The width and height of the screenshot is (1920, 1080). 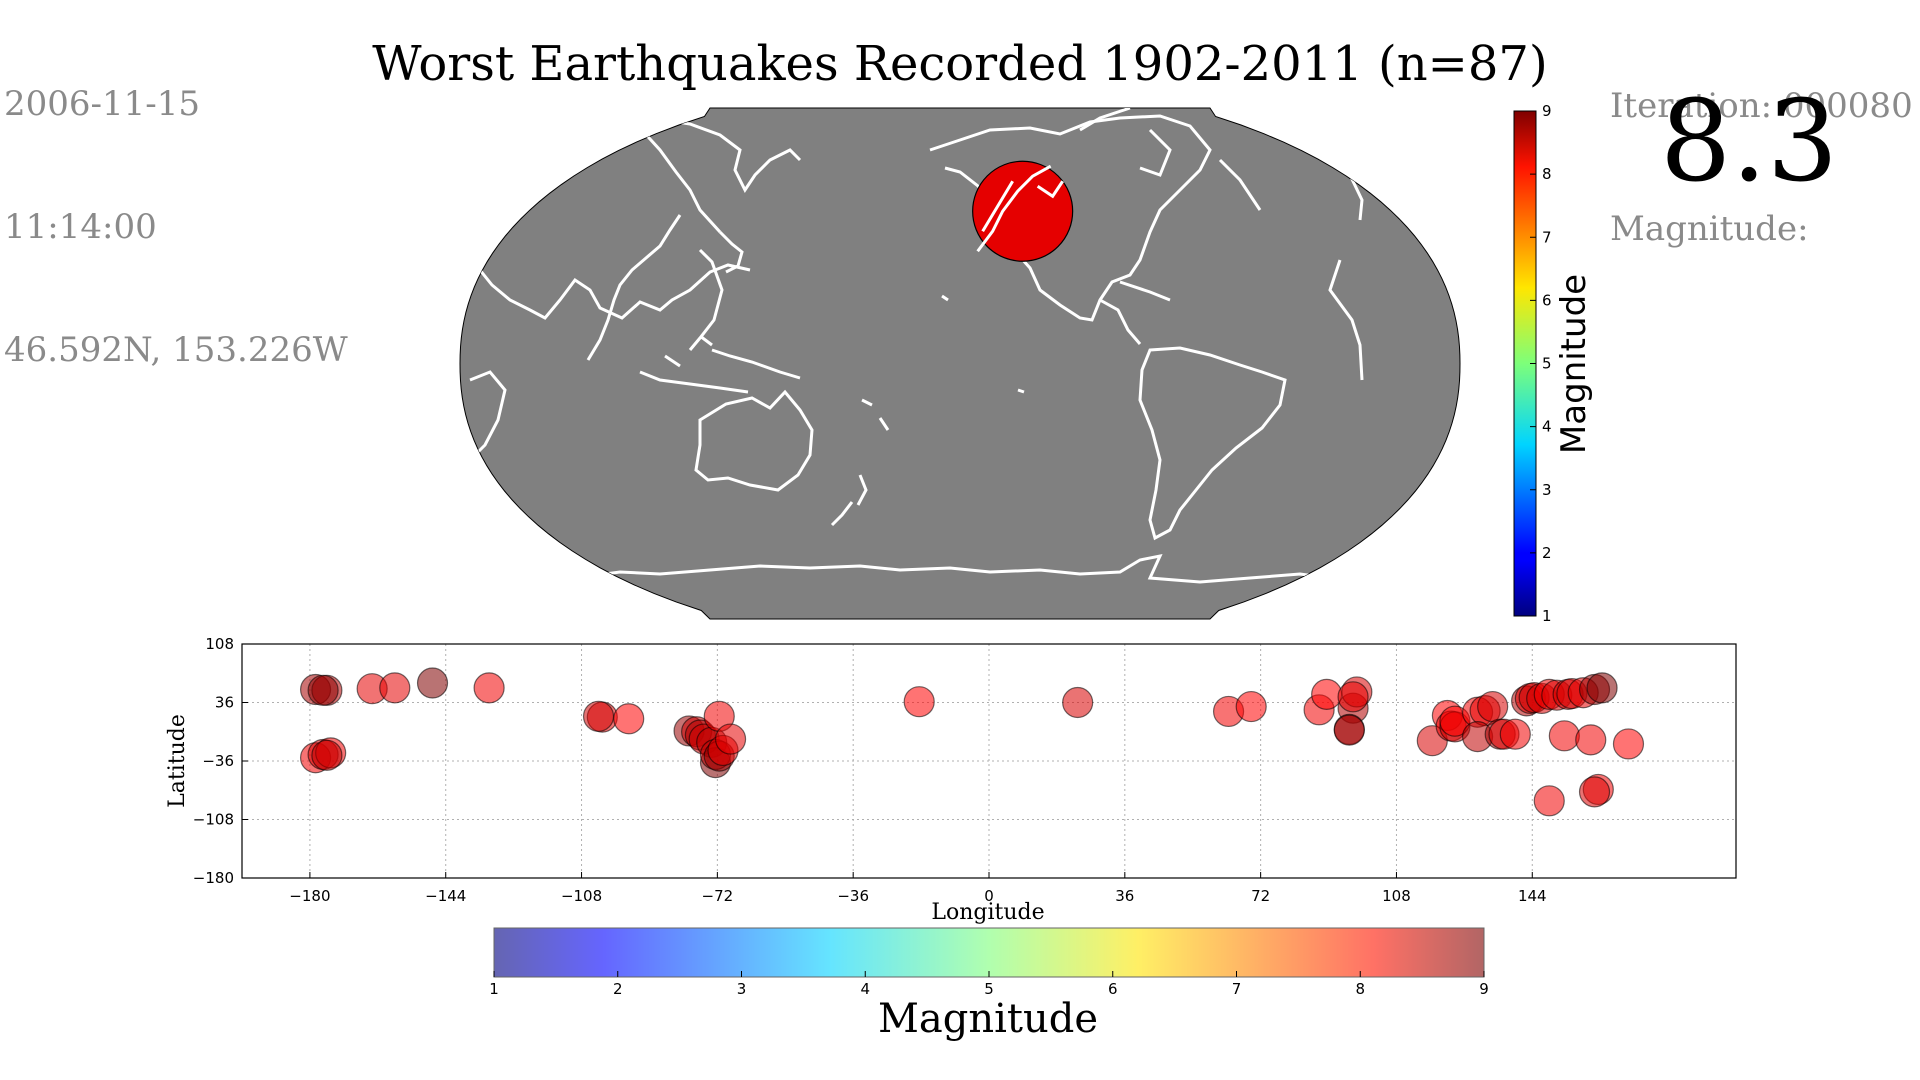 I want to click on x-tick-label: −72, so click(x=718, y=896).